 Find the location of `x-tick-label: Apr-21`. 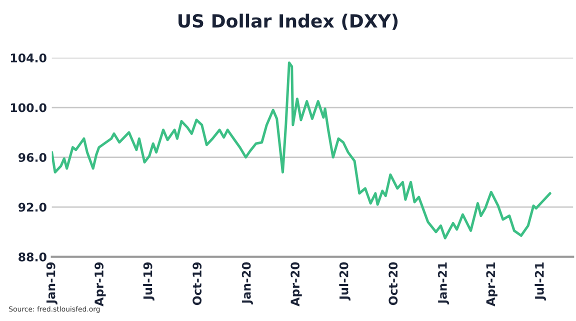

x-tick-label: Apr-21 is located at coordinates (492, 284).